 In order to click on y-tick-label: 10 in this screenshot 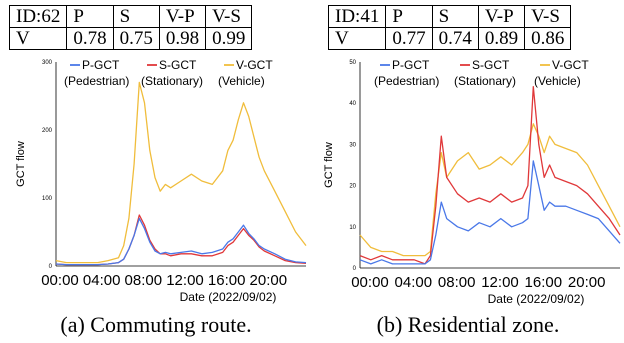, I will do `click(352, 228)`.